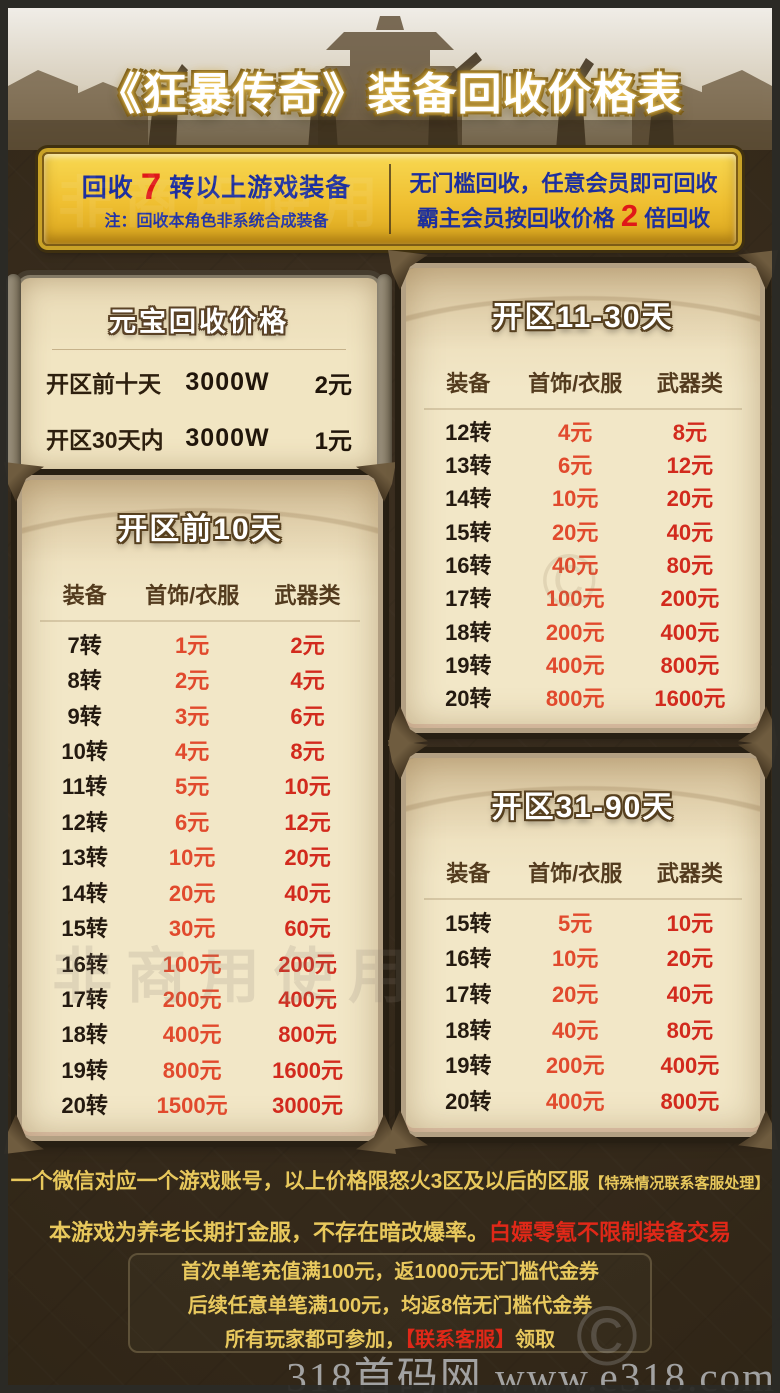  Describe the element at coordinates (315, 1339) in the screenshot. I see `promo-line-3-prefix: 所有玩家都可参加，` at that location.